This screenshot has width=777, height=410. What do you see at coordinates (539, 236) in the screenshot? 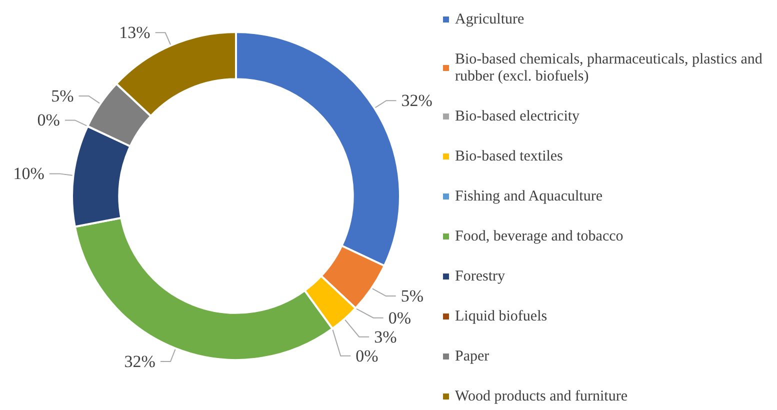
I see `legend-label: Food, beverage and tobacco` at bounding box center [539, 236].